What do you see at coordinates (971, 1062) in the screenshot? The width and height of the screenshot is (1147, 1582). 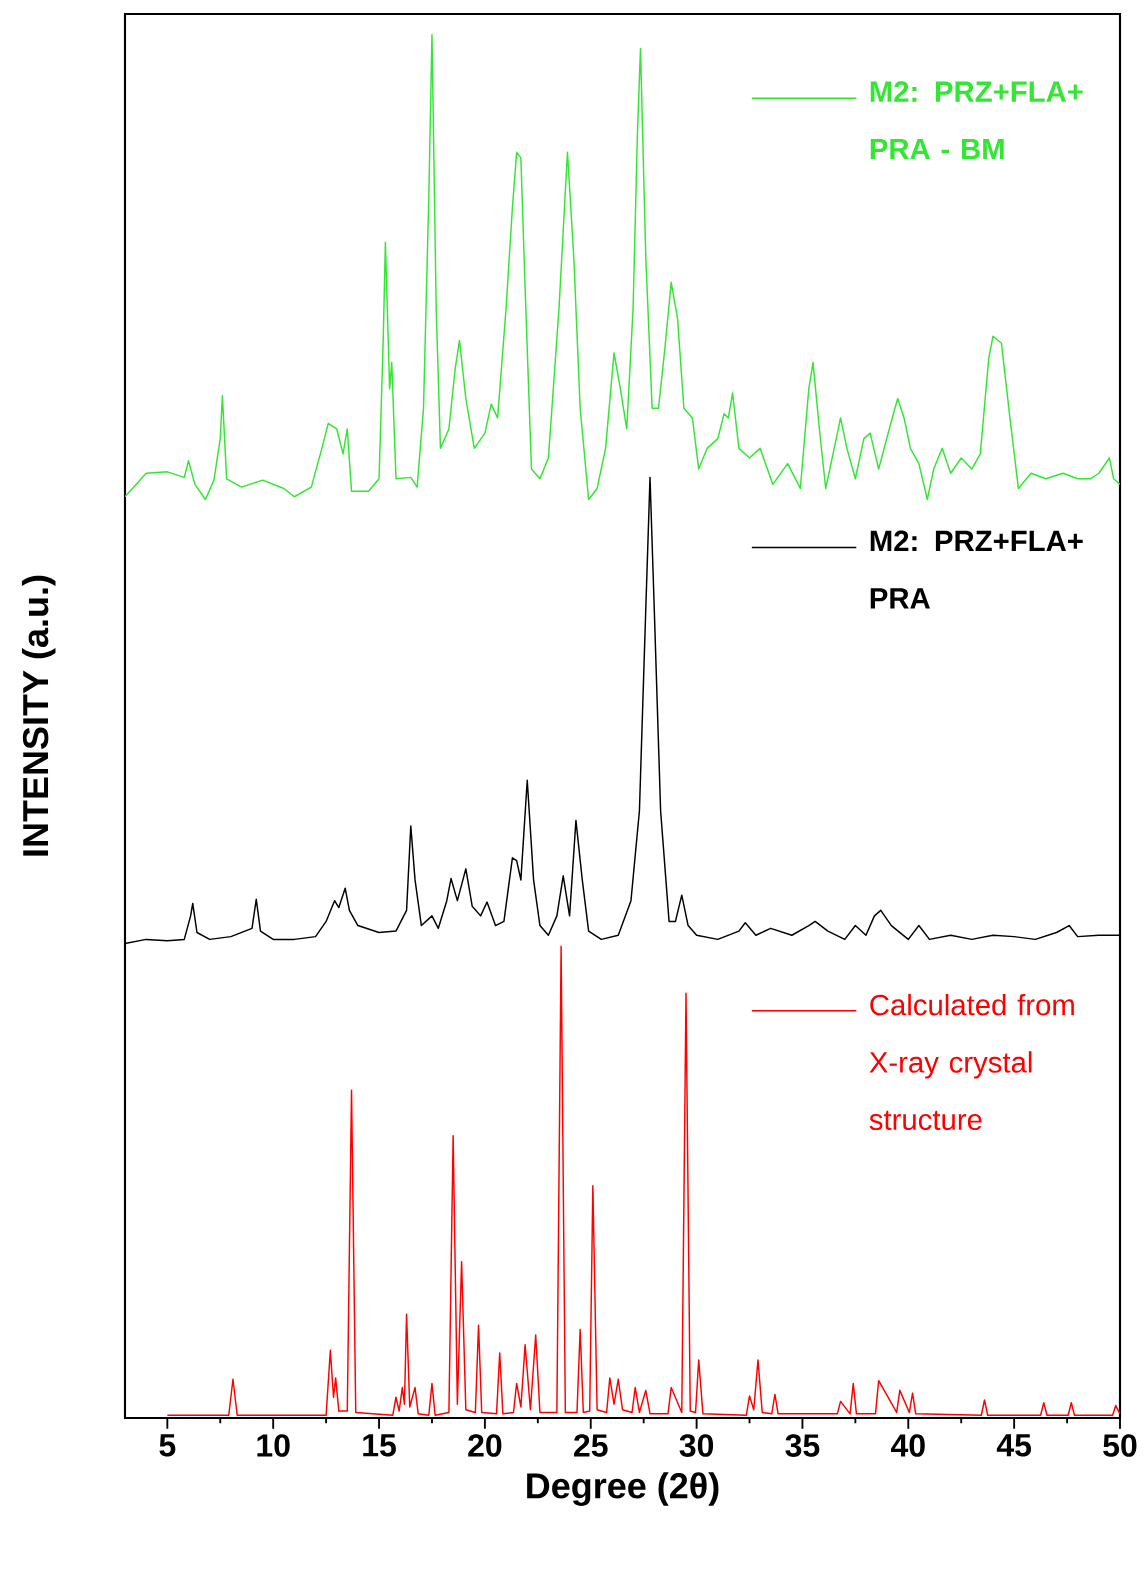 I see `text: Calculated from X-ray crystal structure` at bounding box center [971, 1062].